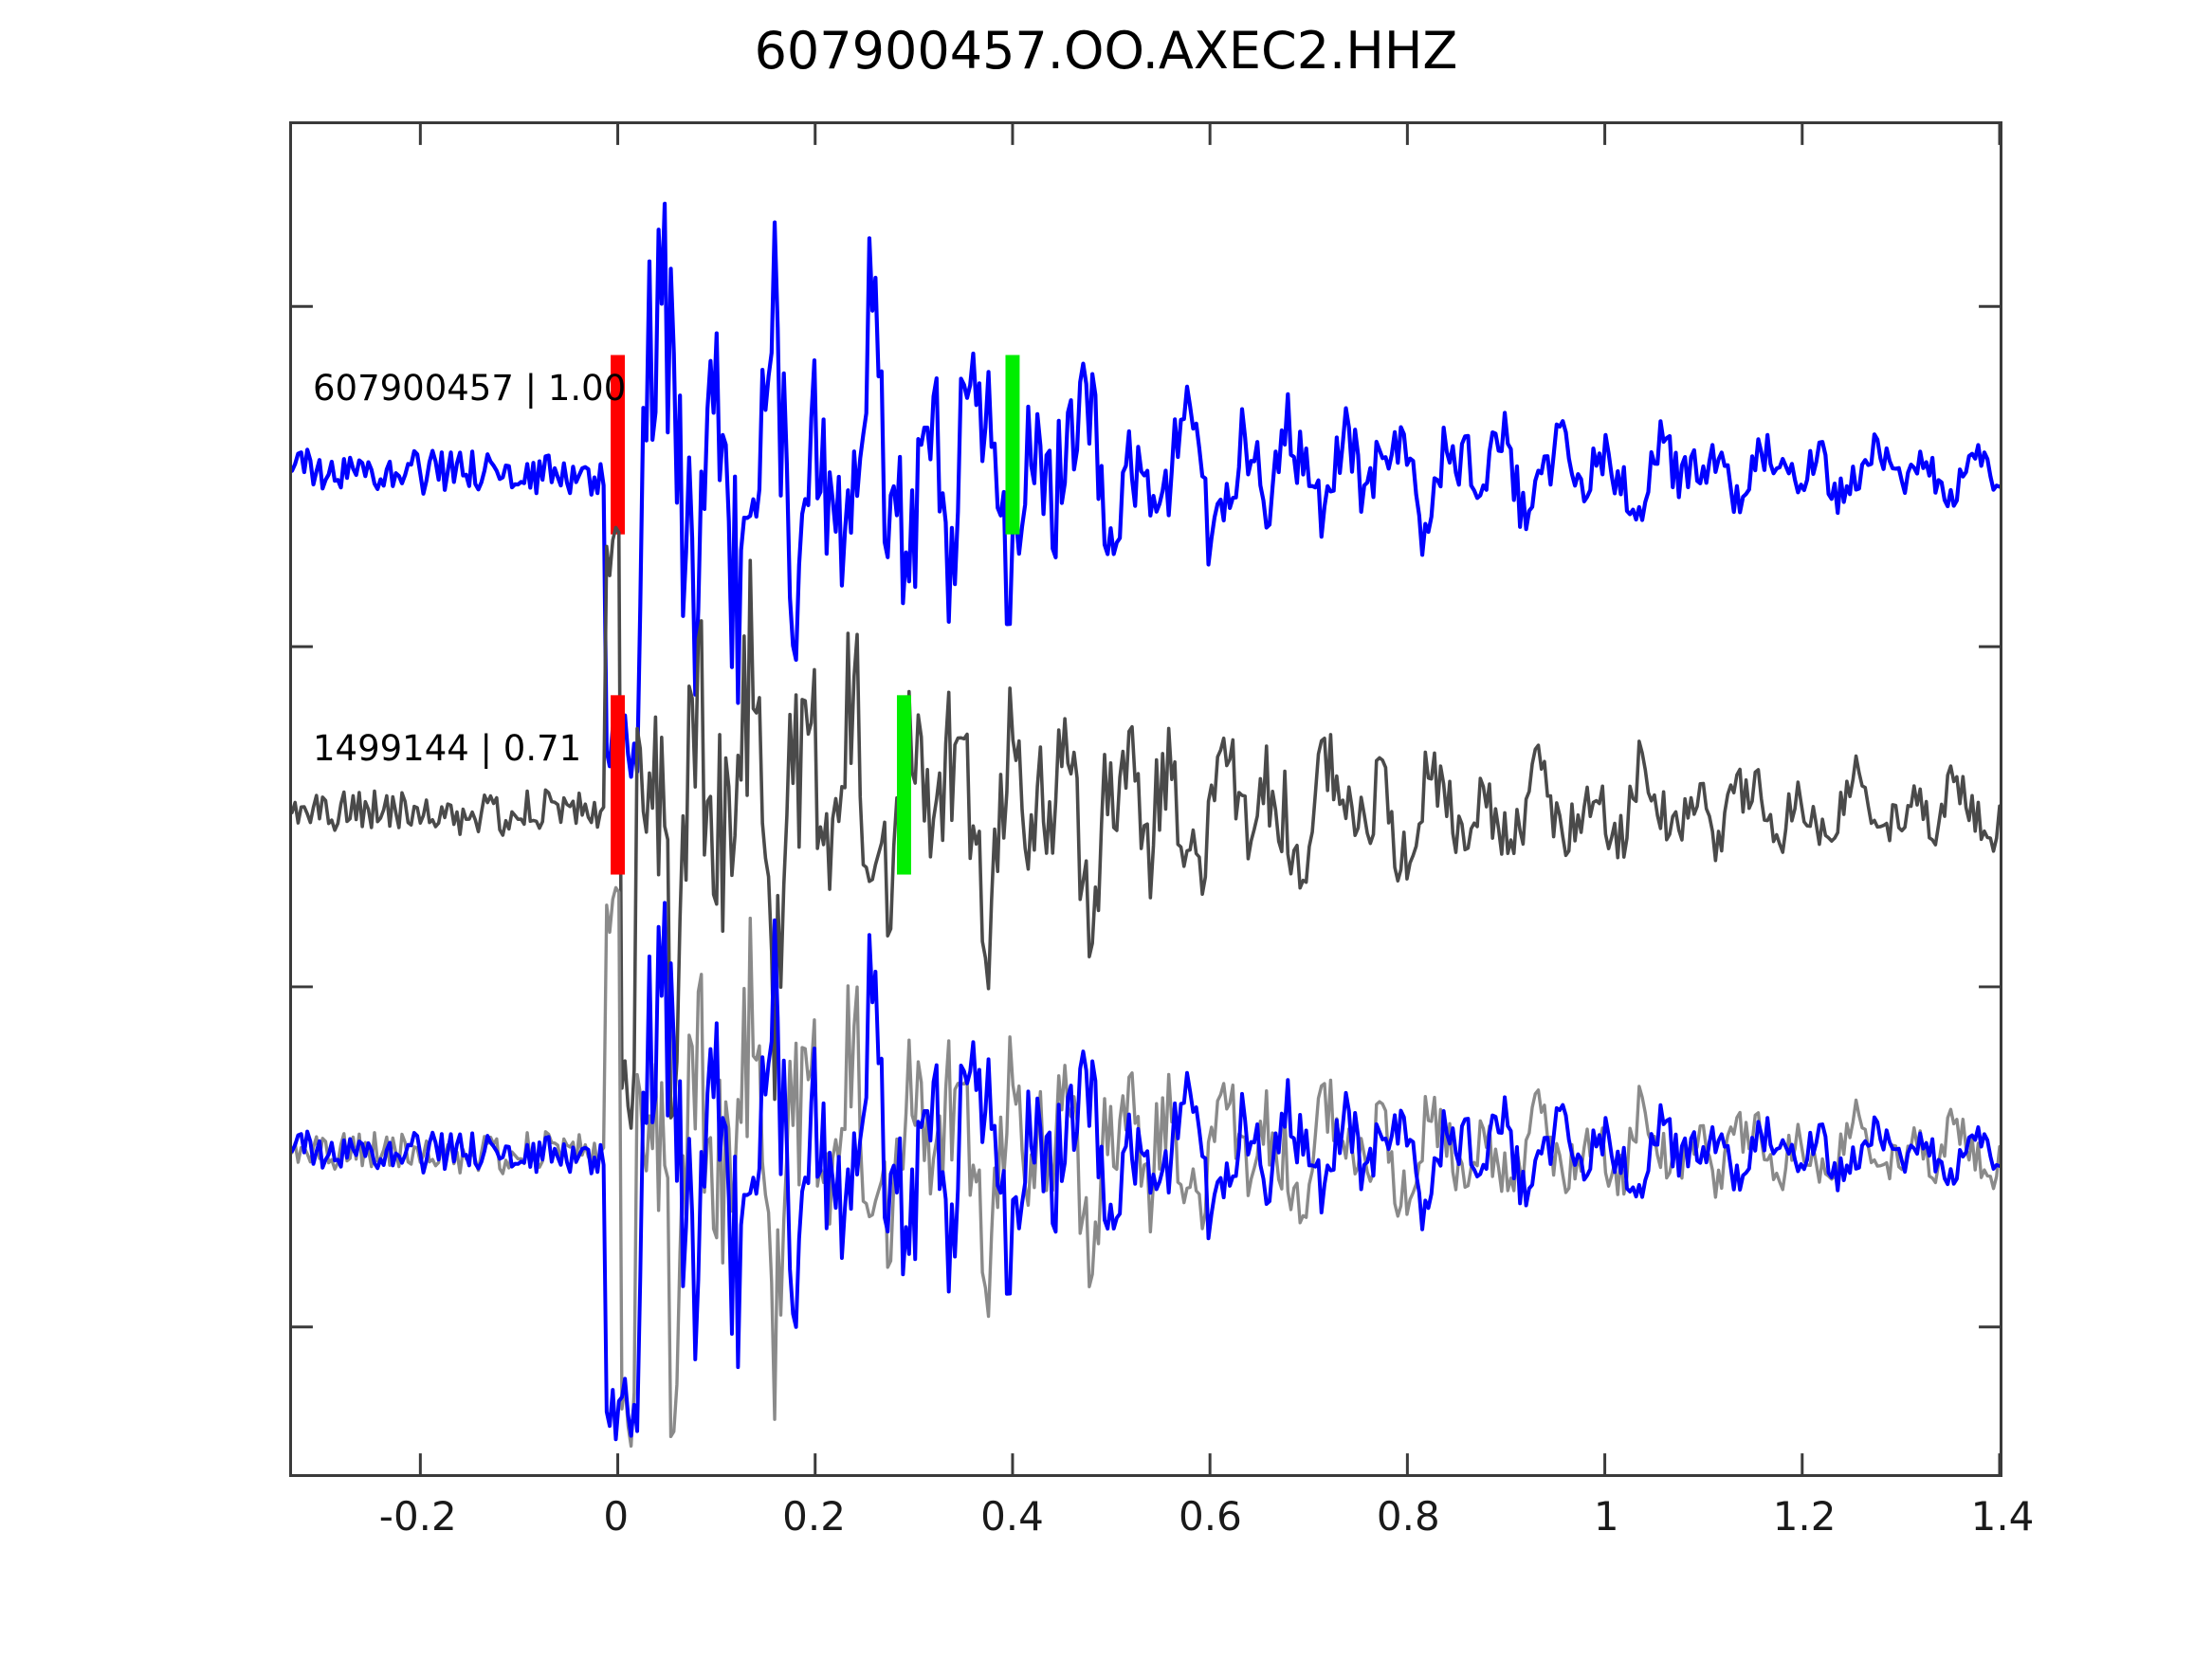 The height and width of the screenshot is (1659, 2212). What do you see at coordinates (1210, 1516) in the screenshot?
I see `x-tick-label: 0.6` at bounding box center [1210, 1516].